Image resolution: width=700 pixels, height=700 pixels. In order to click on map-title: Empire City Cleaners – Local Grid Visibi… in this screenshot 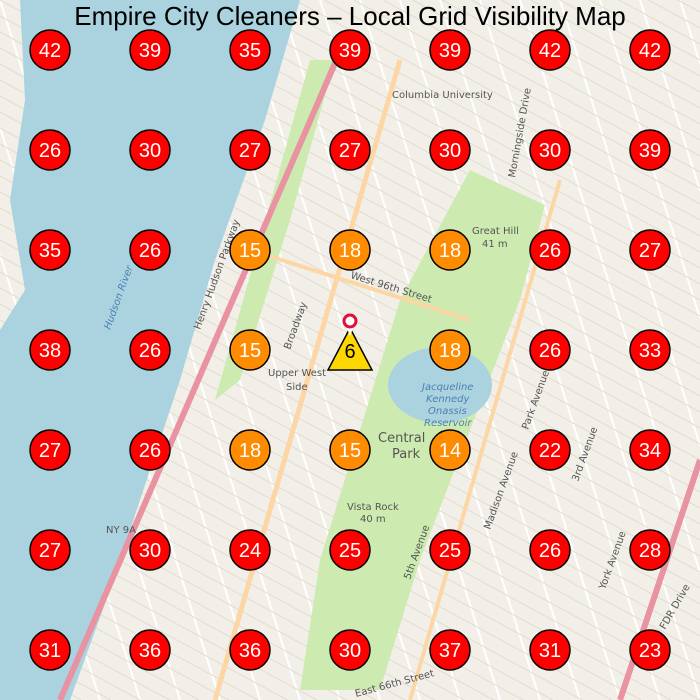, I will do `click(350, 16)`.